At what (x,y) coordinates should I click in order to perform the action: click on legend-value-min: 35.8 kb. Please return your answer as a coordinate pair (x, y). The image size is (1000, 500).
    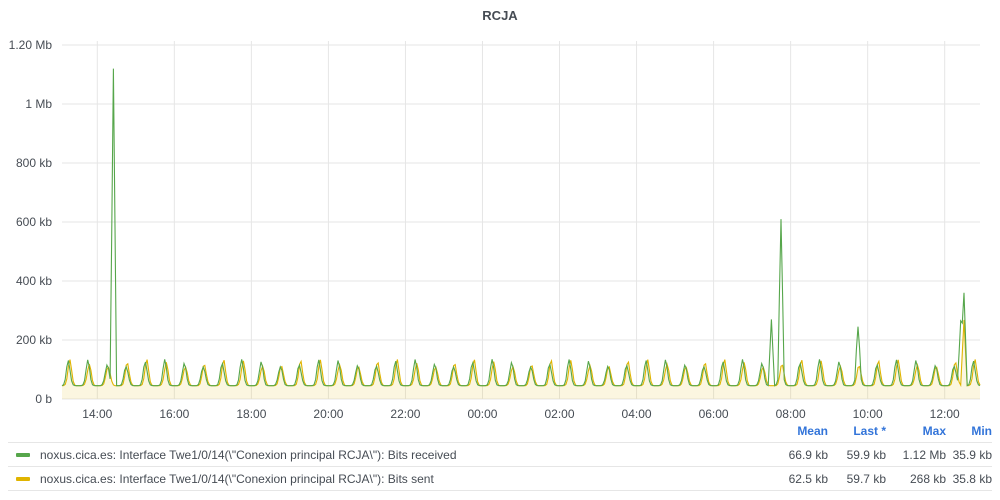
    Looking at the image, I should click on (972, 478).